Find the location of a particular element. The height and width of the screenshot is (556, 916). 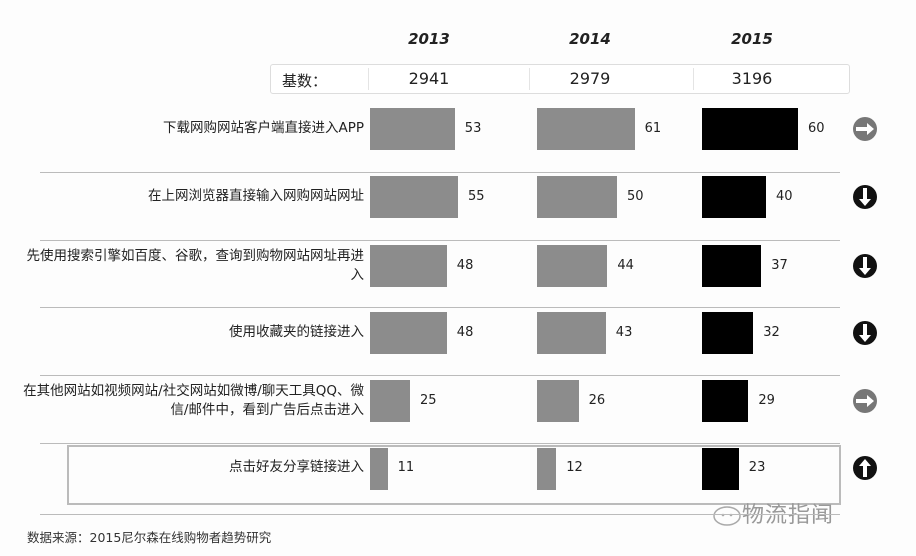

data-label: 26 is located at coordinates (597, 400).